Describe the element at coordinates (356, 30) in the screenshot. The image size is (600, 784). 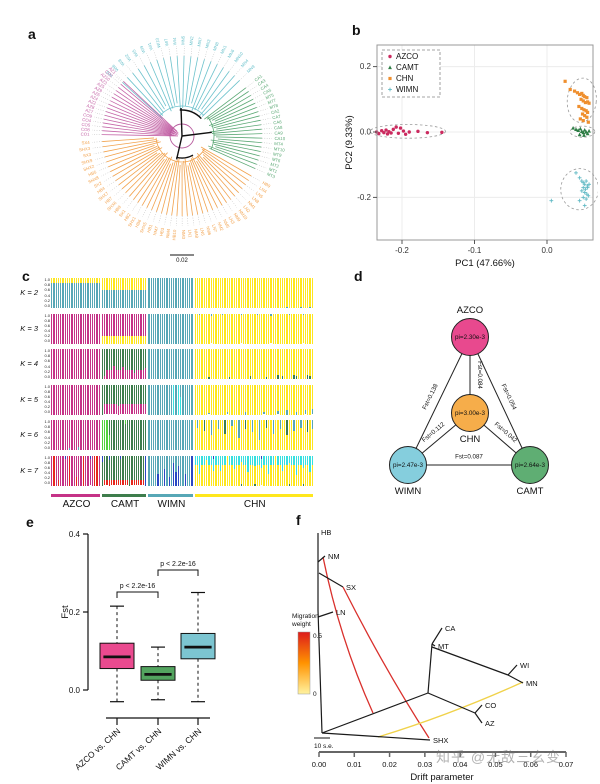
I see `panel-label-b: b` at that location.